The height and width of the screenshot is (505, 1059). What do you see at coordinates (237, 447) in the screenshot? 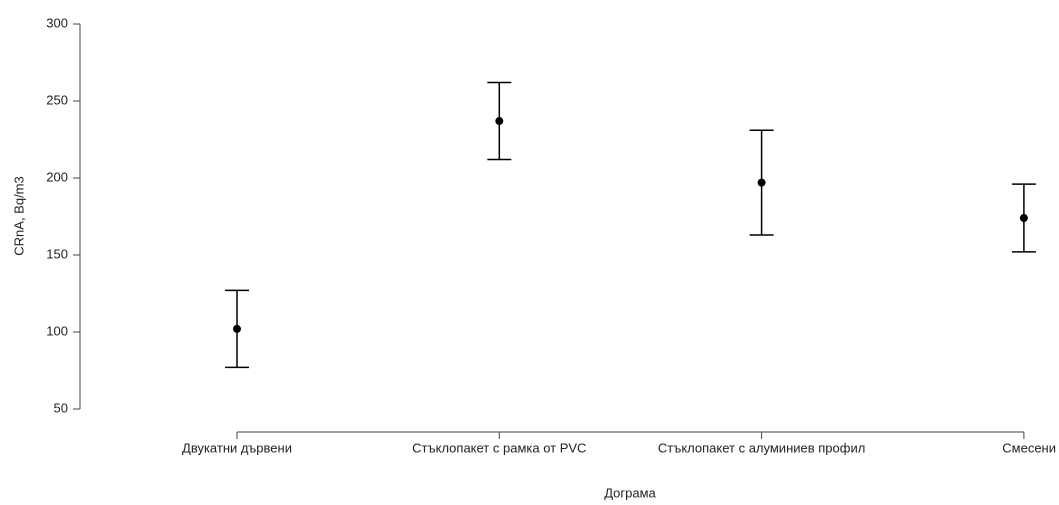
I see `x-tick-label: Двукатни дървени` at bounding box center [237, 447].